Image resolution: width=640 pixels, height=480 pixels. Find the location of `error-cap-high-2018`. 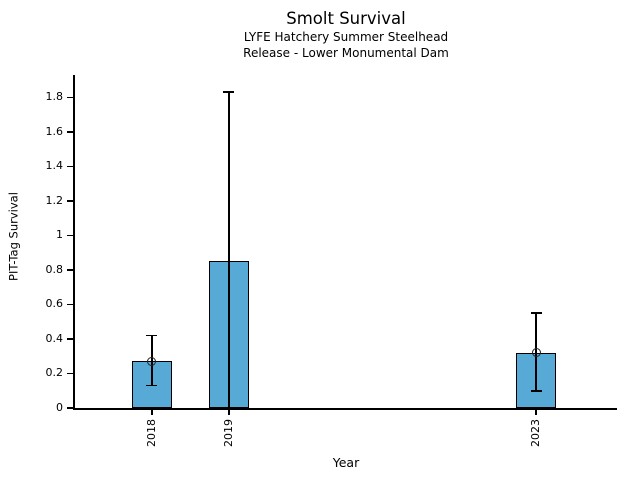

error-cap-high-2018 is located at coordinates (152, 335).